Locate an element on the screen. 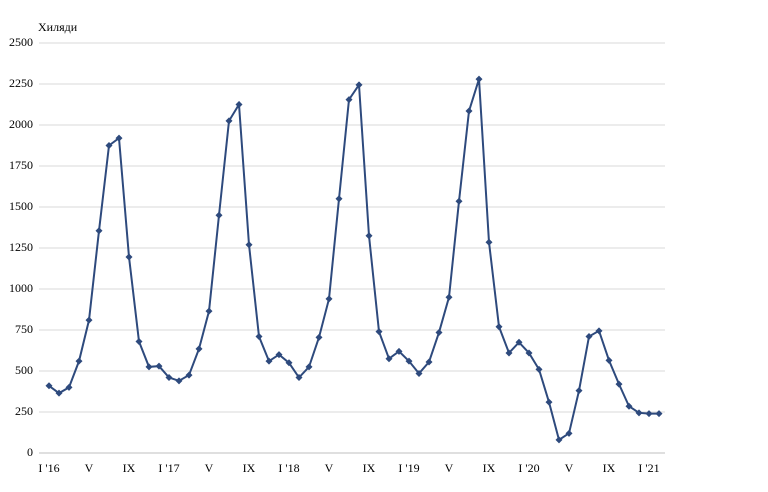 This screenshot has width=768, height=492. y-tick-label: 1500 is located at coordinates (21, 206).